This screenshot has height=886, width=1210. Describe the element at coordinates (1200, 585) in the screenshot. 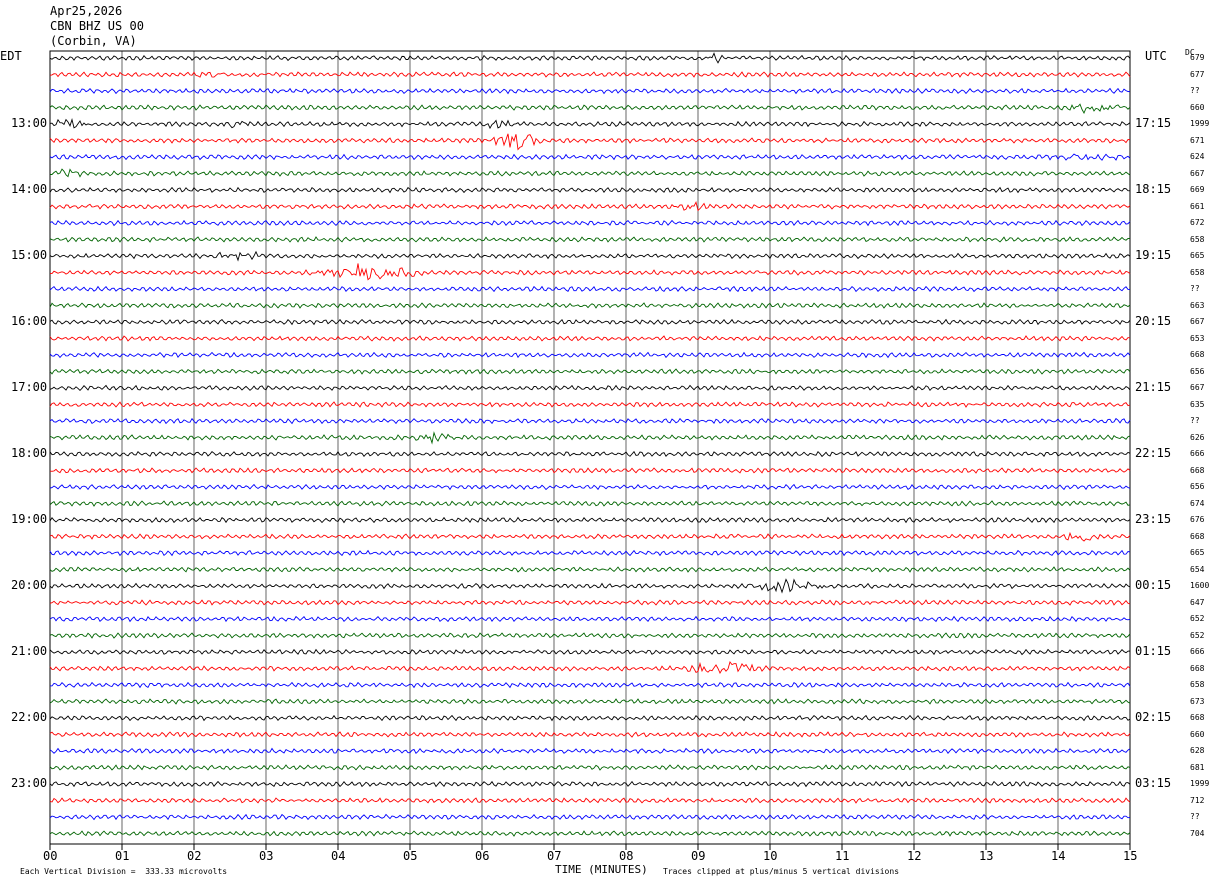

I see `dc-offset-label: 1600` at that location.